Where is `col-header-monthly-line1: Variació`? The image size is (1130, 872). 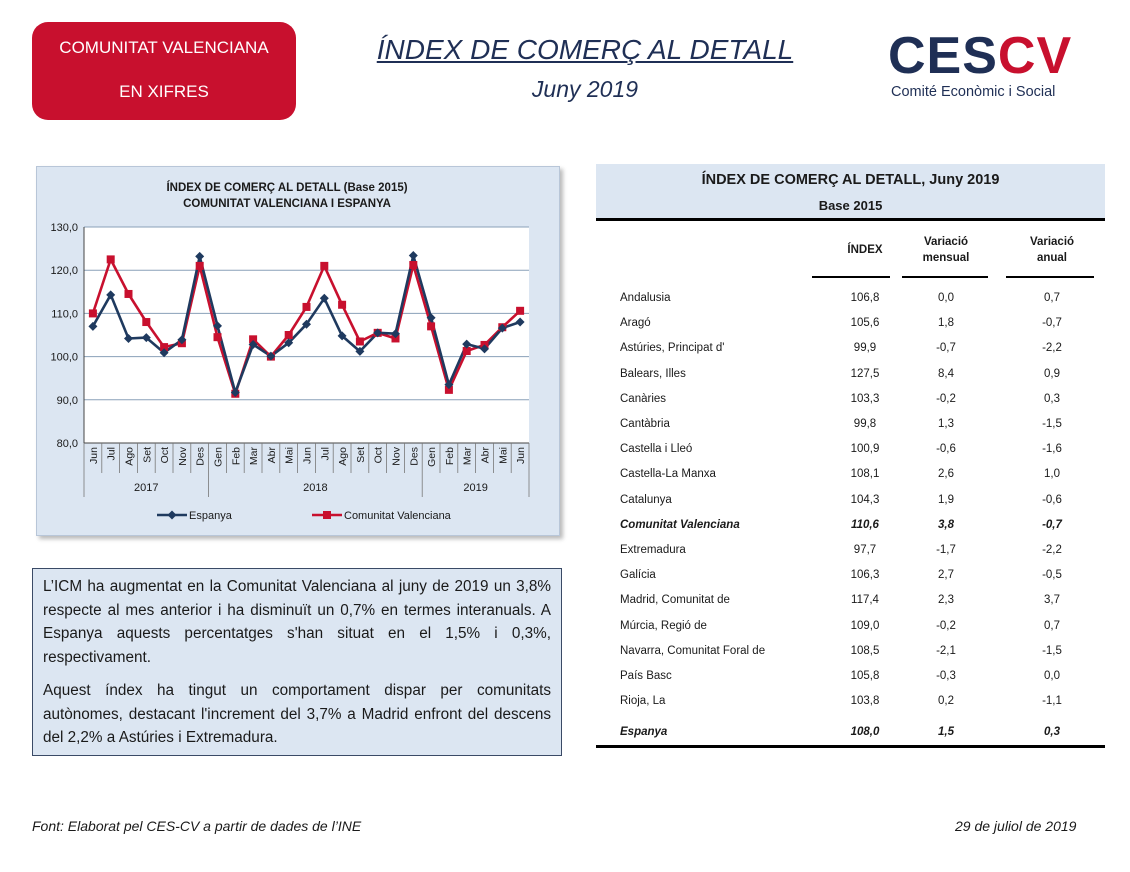
col-header-monthly-line1: Variació is located at coordinates (946, 242).